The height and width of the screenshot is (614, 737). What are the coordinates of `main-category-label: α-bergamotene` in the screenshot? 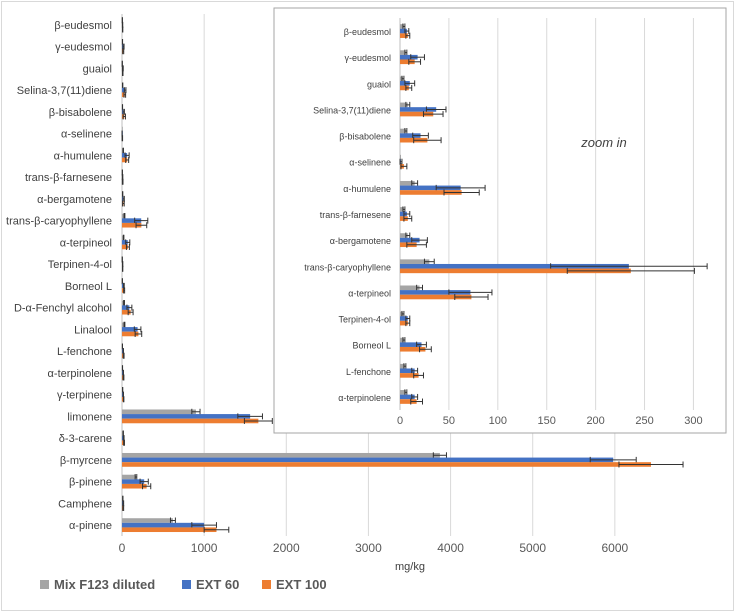 It's located at (74, 200).